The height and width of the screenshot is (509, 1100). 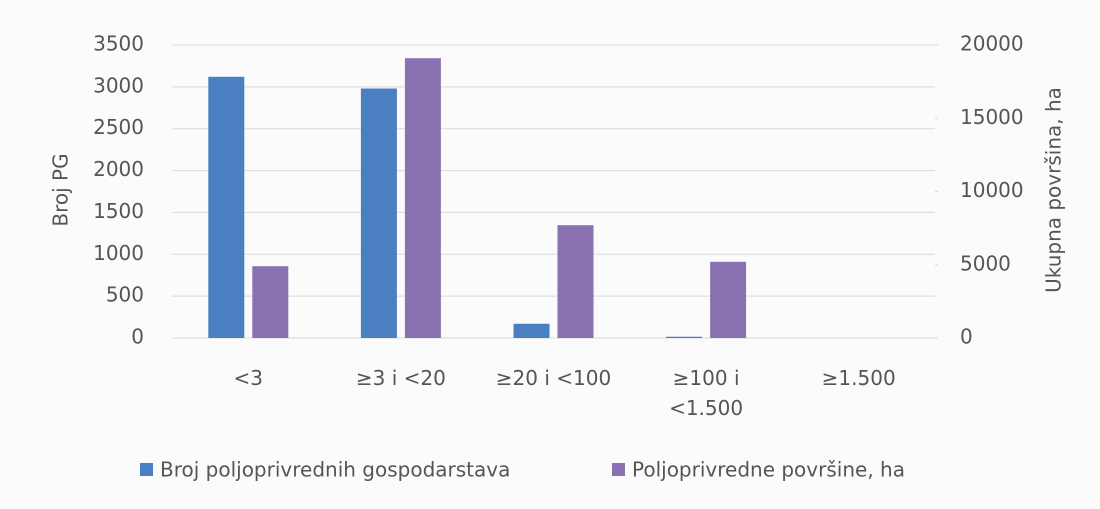 What do you see at coordinates (992, 117) in the screenshot?
I see `y2-tick-label: 15000` at bounding box center [992, 117].